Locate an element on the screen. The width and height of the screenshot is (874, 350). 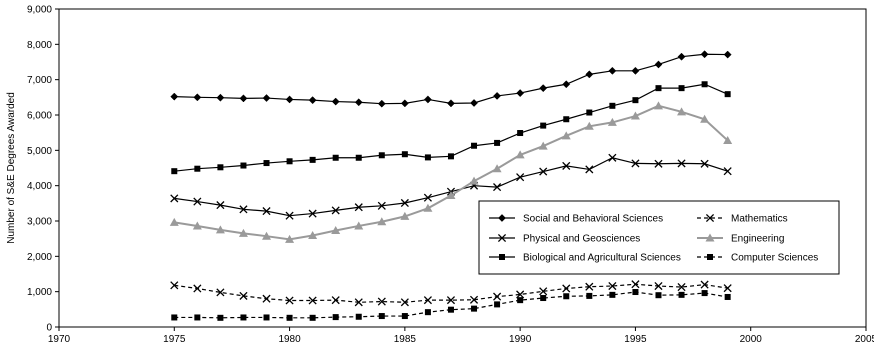
series-mathematics is located at coordinates (451, 293).